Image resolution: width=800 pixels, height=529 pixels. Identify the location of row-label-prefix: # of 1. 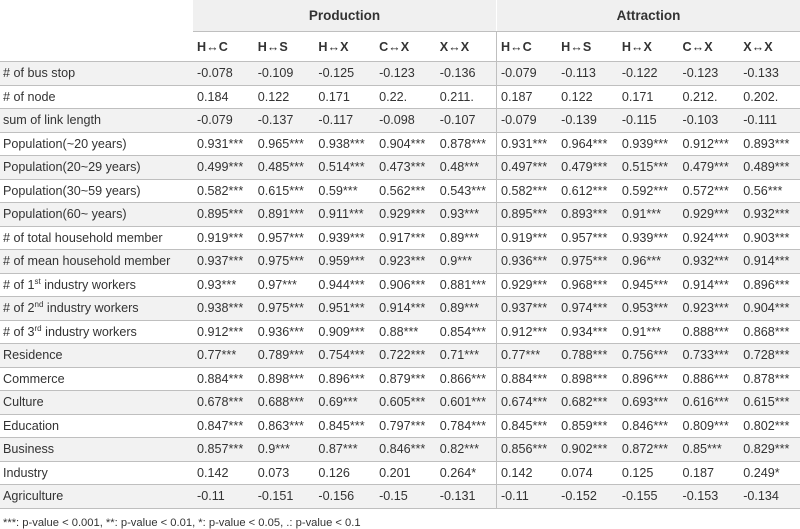
(19, 284).